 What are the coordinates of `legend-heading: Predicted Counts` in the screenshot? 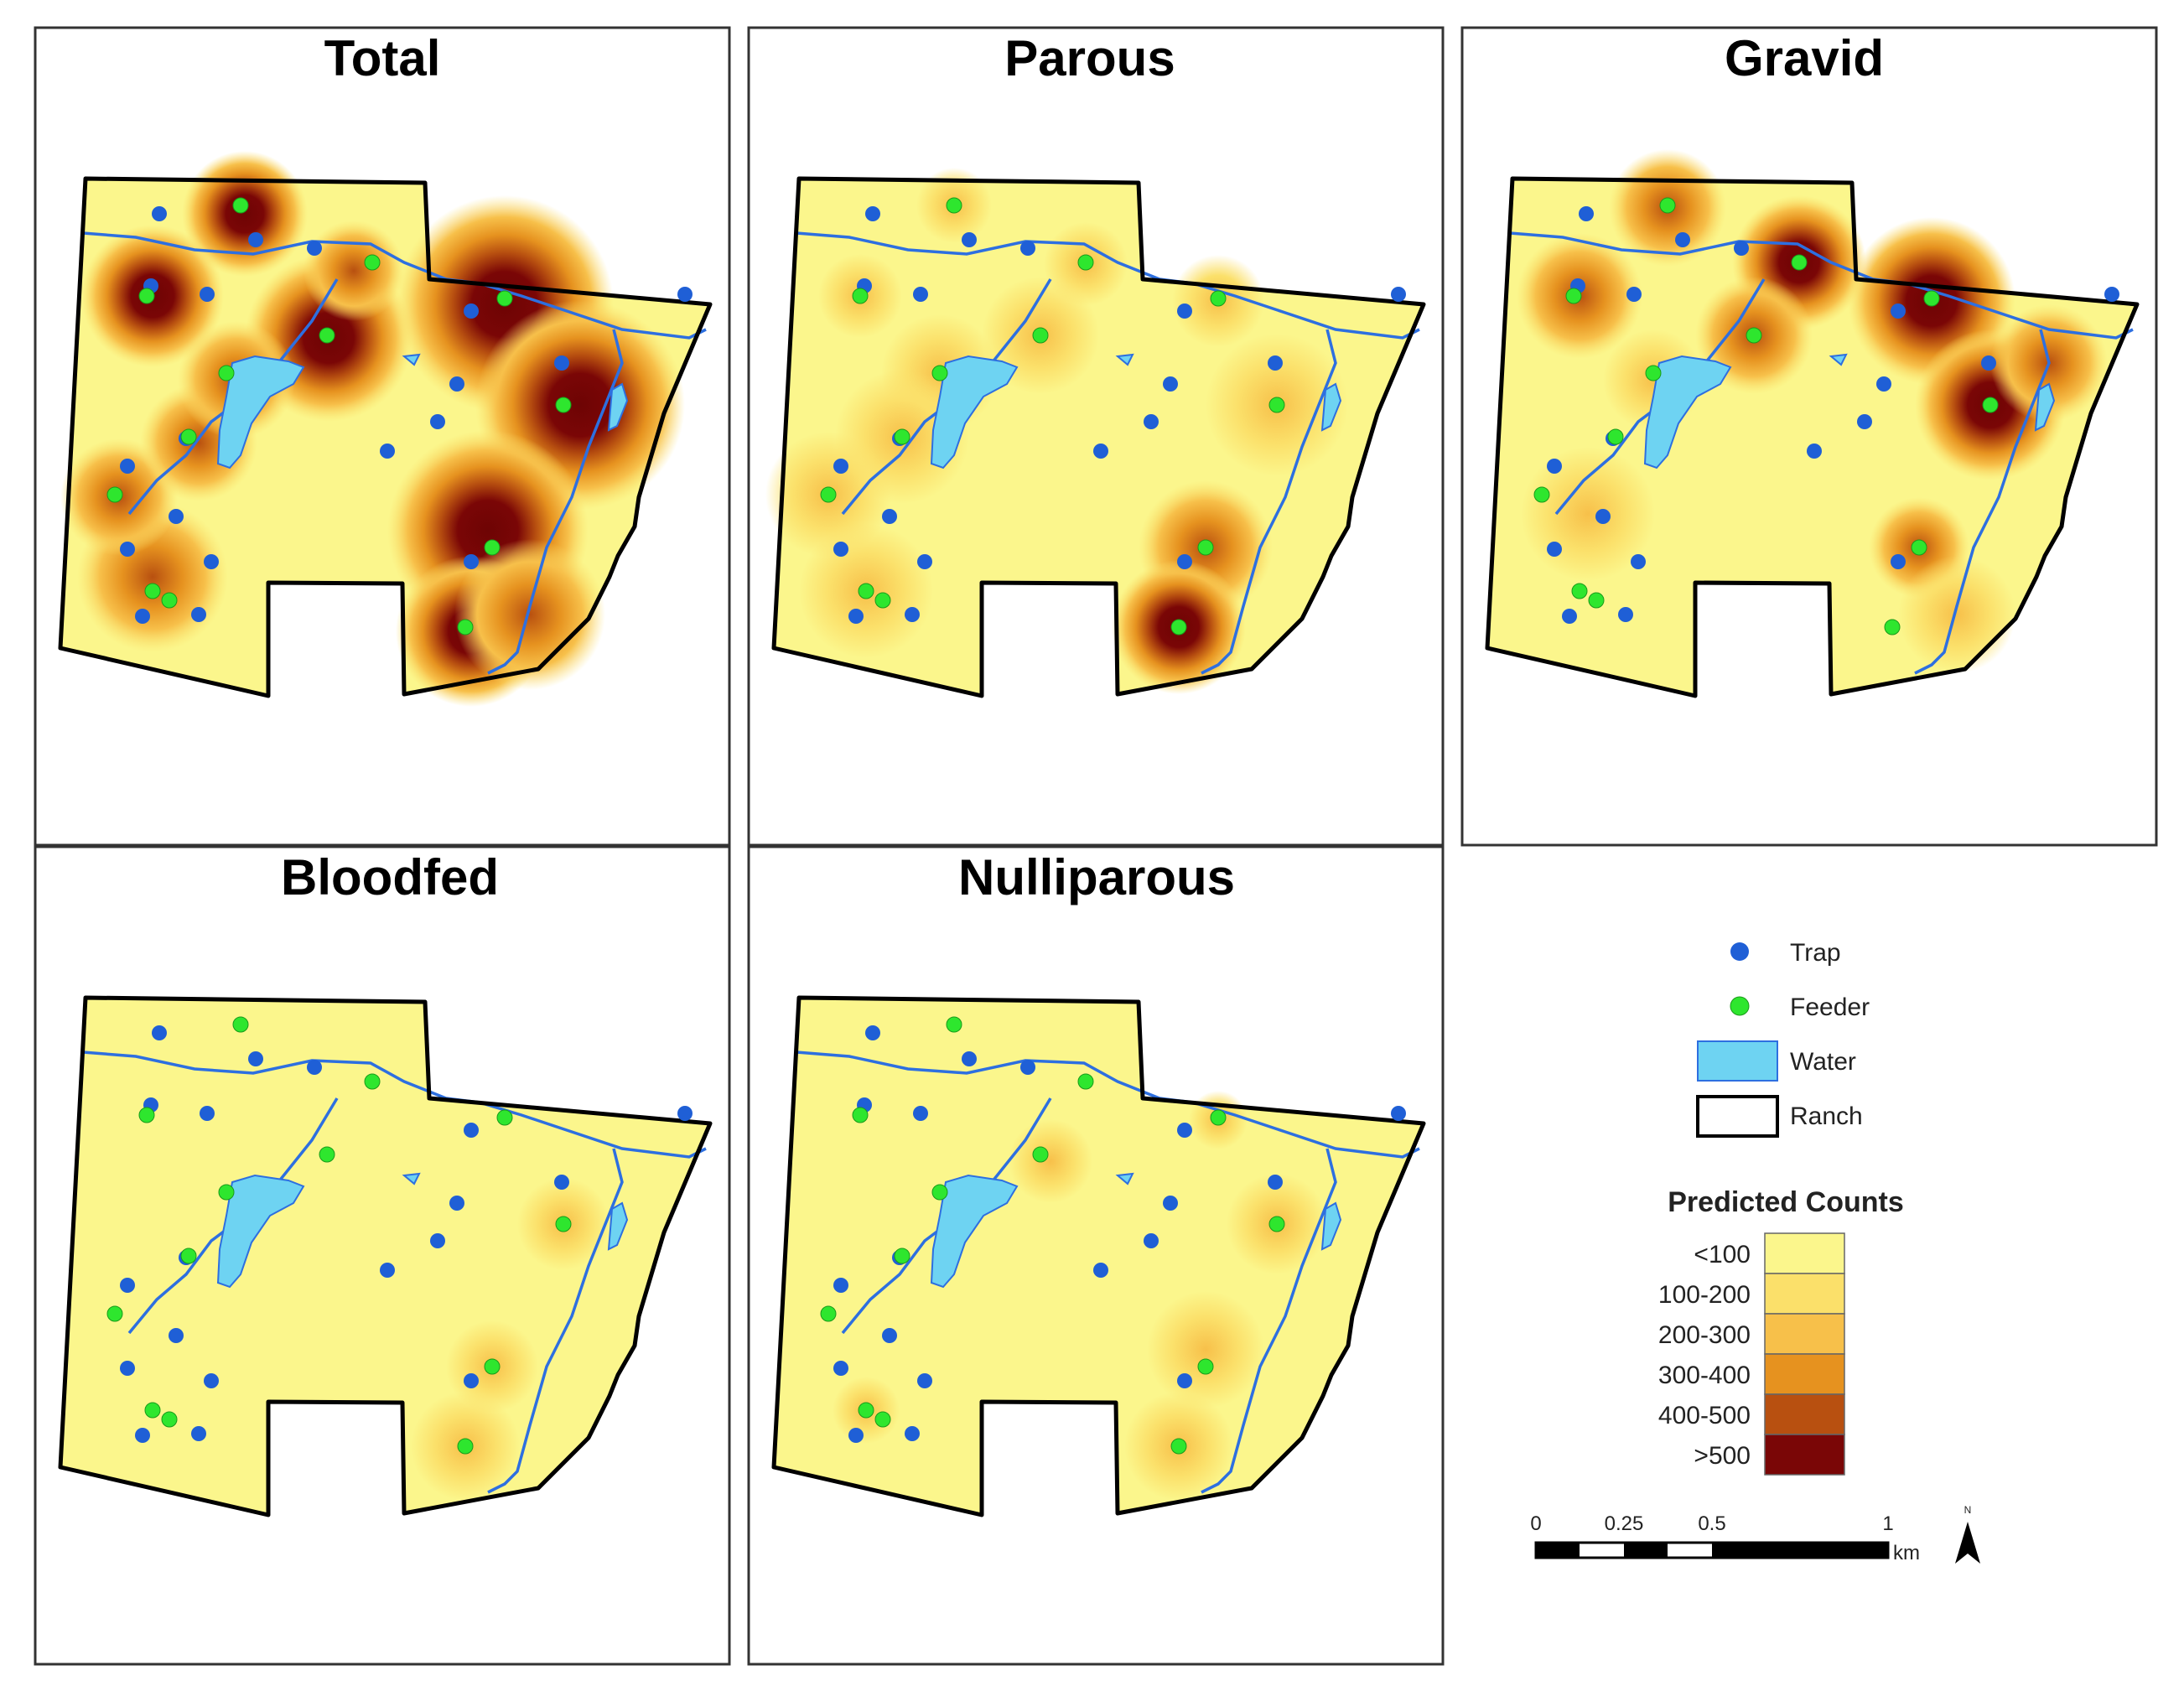 It's located at (1785, 1202).